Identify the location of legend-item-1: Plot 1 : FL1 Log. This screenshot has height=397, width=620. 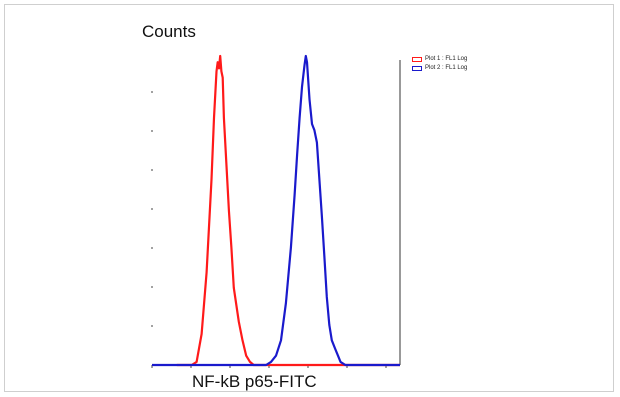
(439, 59).